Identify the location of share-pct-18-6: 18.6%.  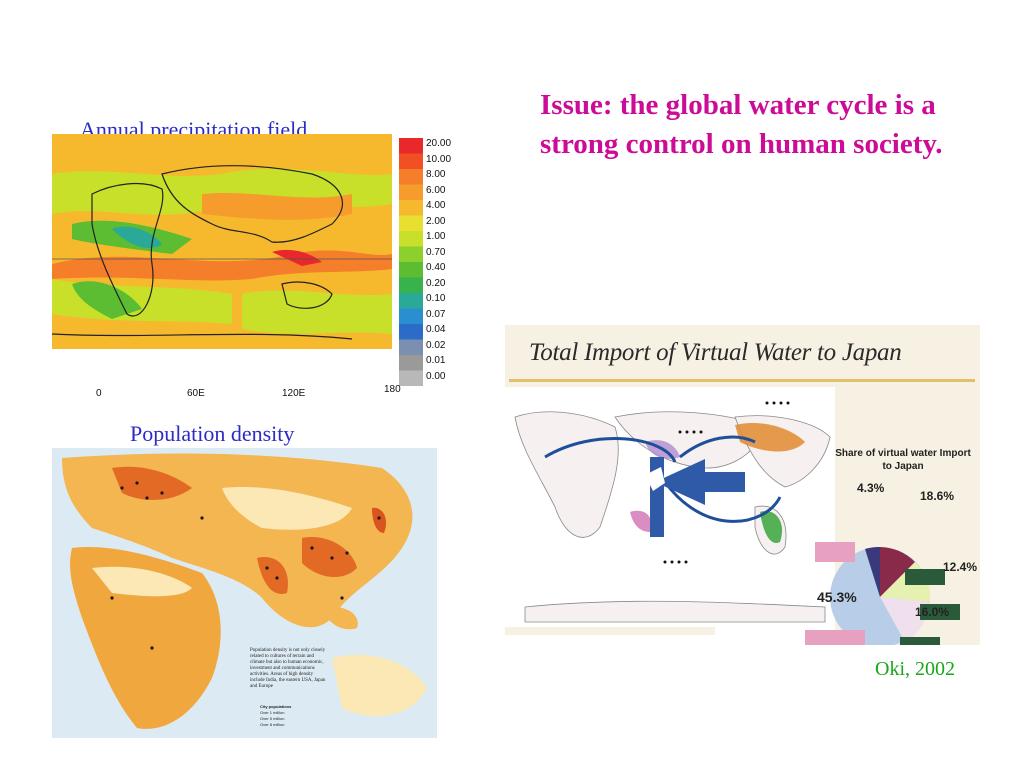
(937, 496).